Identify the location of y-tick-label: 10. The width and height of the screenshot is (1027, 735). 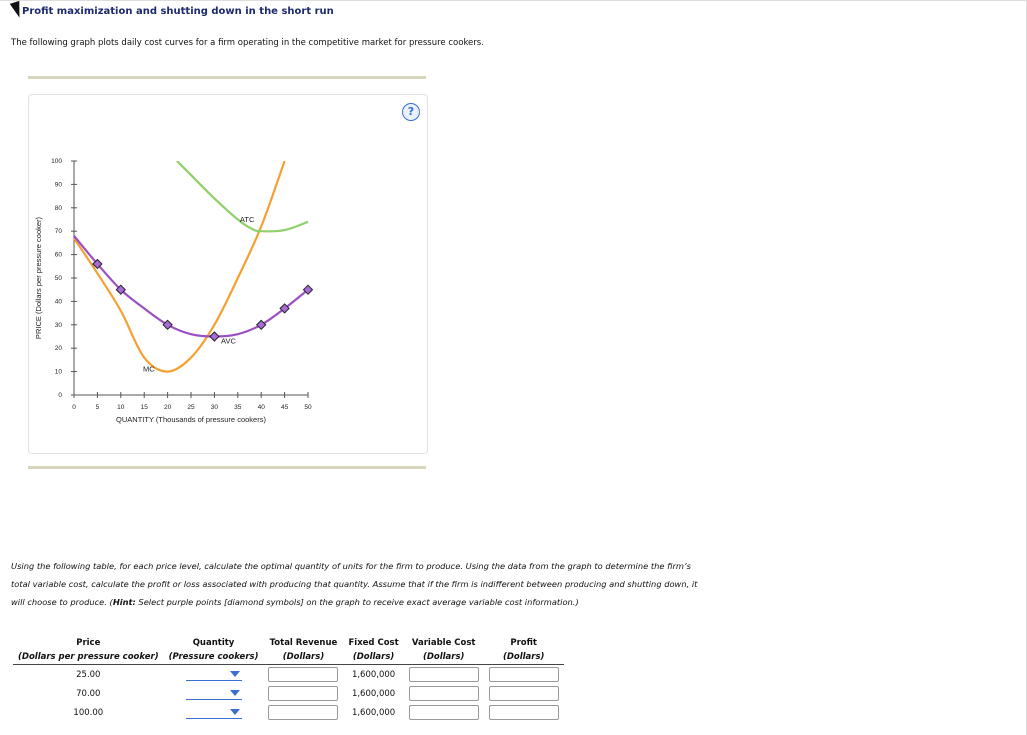
(59, 372).